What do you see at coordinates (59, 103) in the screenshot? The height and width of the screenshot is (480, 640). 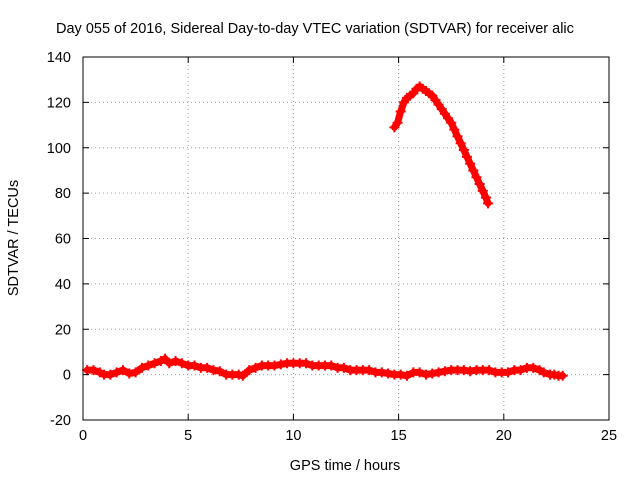 I see `y-tick-label: 120` at bounding box center [59, 103].